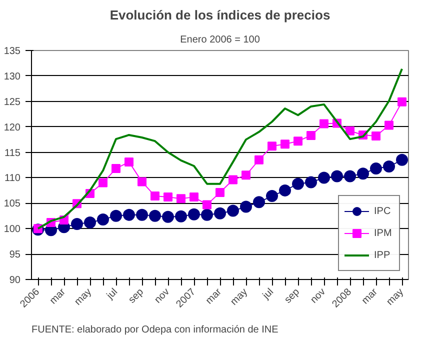 This screenshot has width=422, height=342. I want to click on source-note: FUENTE: elaborado por Odepa con información de INE, so click(155, 330).